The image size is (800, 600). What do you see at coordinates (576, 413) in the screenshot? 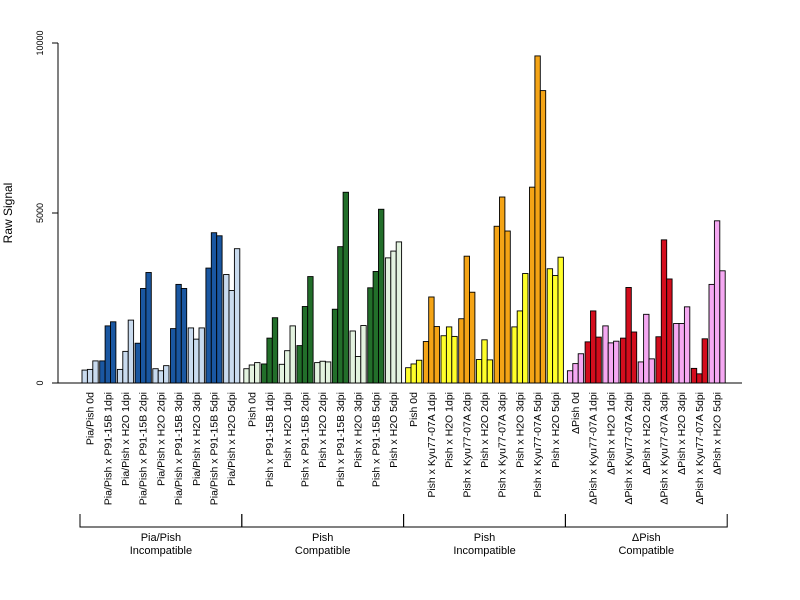
I see `x-tick-label: ΔPish 0d` at bounding box center [576, 413].